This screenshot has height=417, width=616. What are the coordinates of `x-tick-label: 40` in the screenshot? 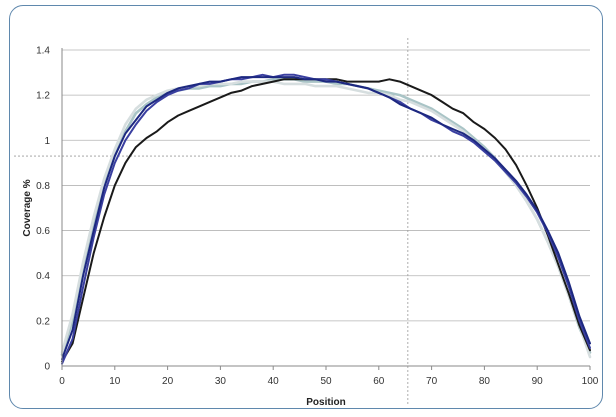 It's located at (274, 381).